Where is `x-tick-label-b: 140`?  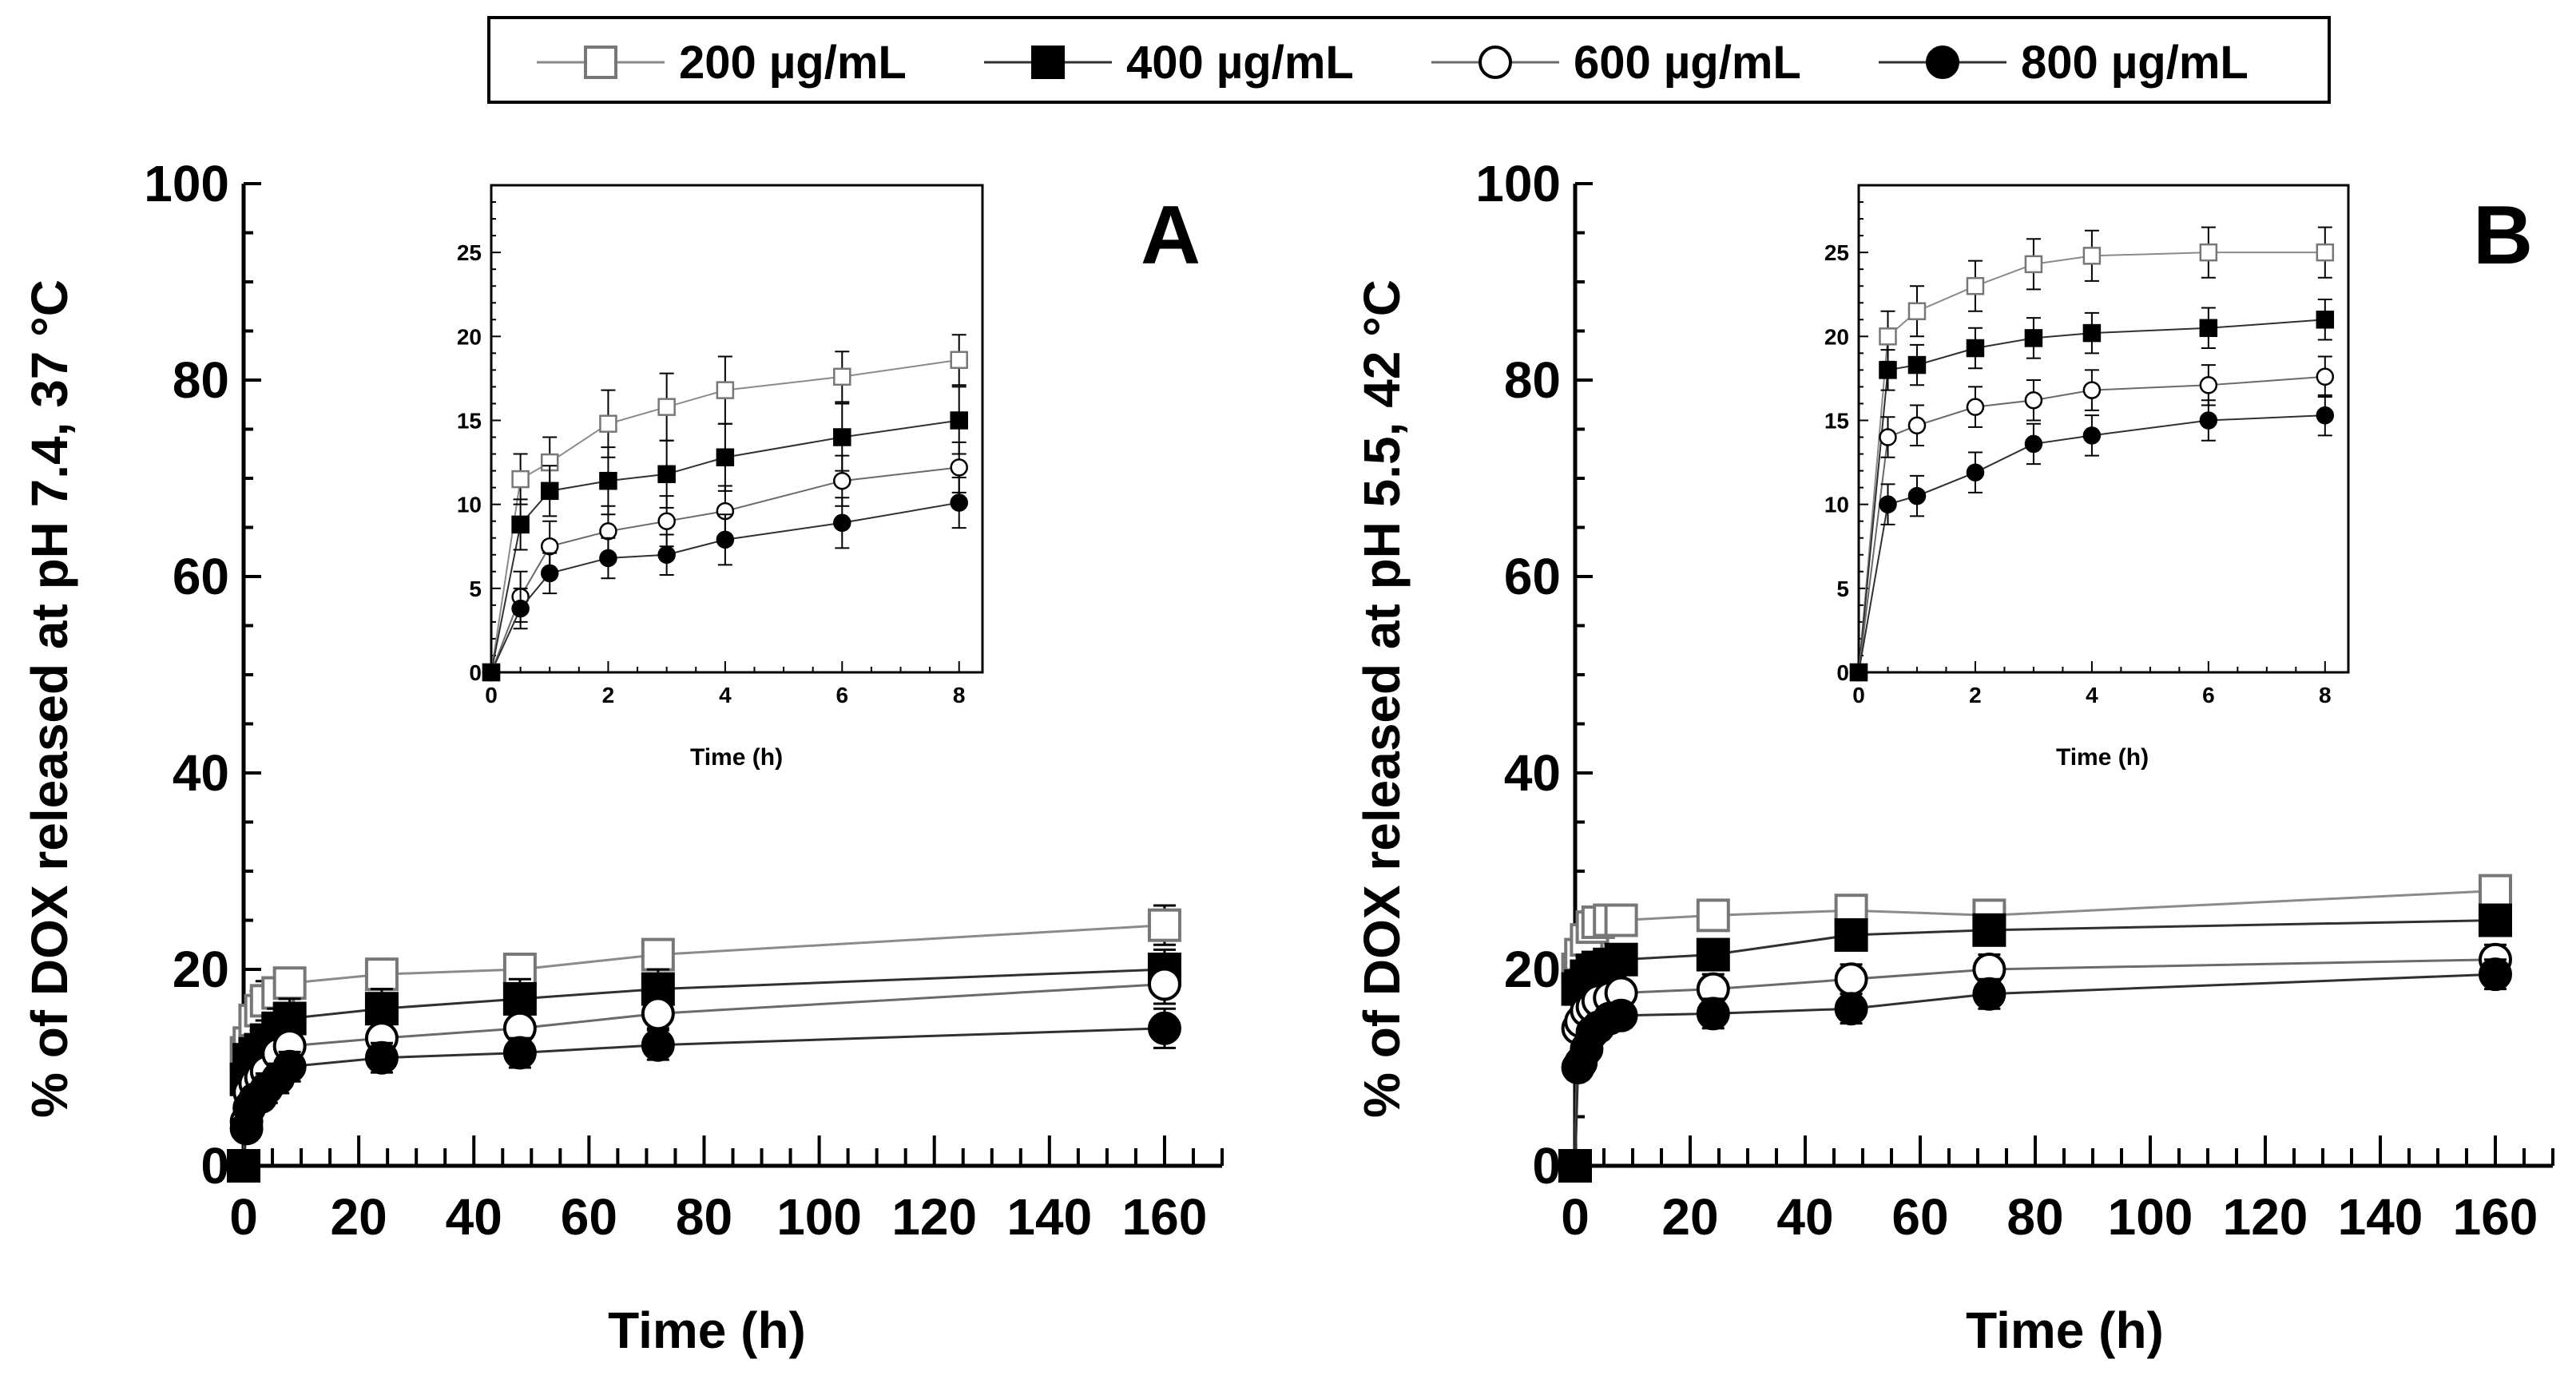
x-tick-label-b: 140 is located at coordinates (2380, 1217).